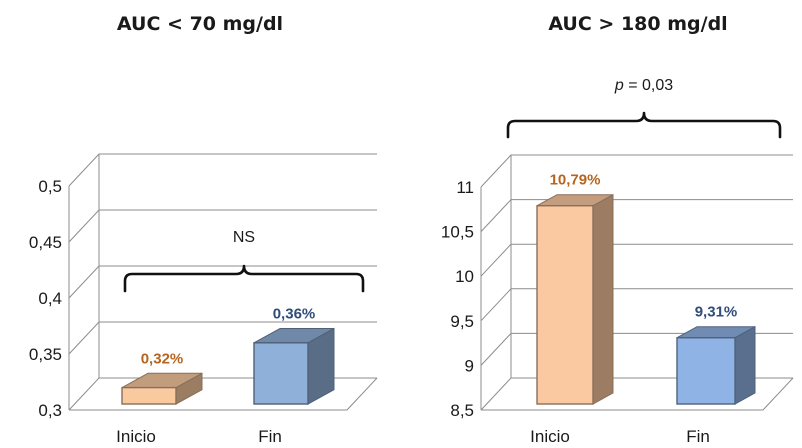 This screenshot has height=448, width=802. Describe the element at coordinates (644, 125) in the screenshot. I see `p-value-brace` at that location.